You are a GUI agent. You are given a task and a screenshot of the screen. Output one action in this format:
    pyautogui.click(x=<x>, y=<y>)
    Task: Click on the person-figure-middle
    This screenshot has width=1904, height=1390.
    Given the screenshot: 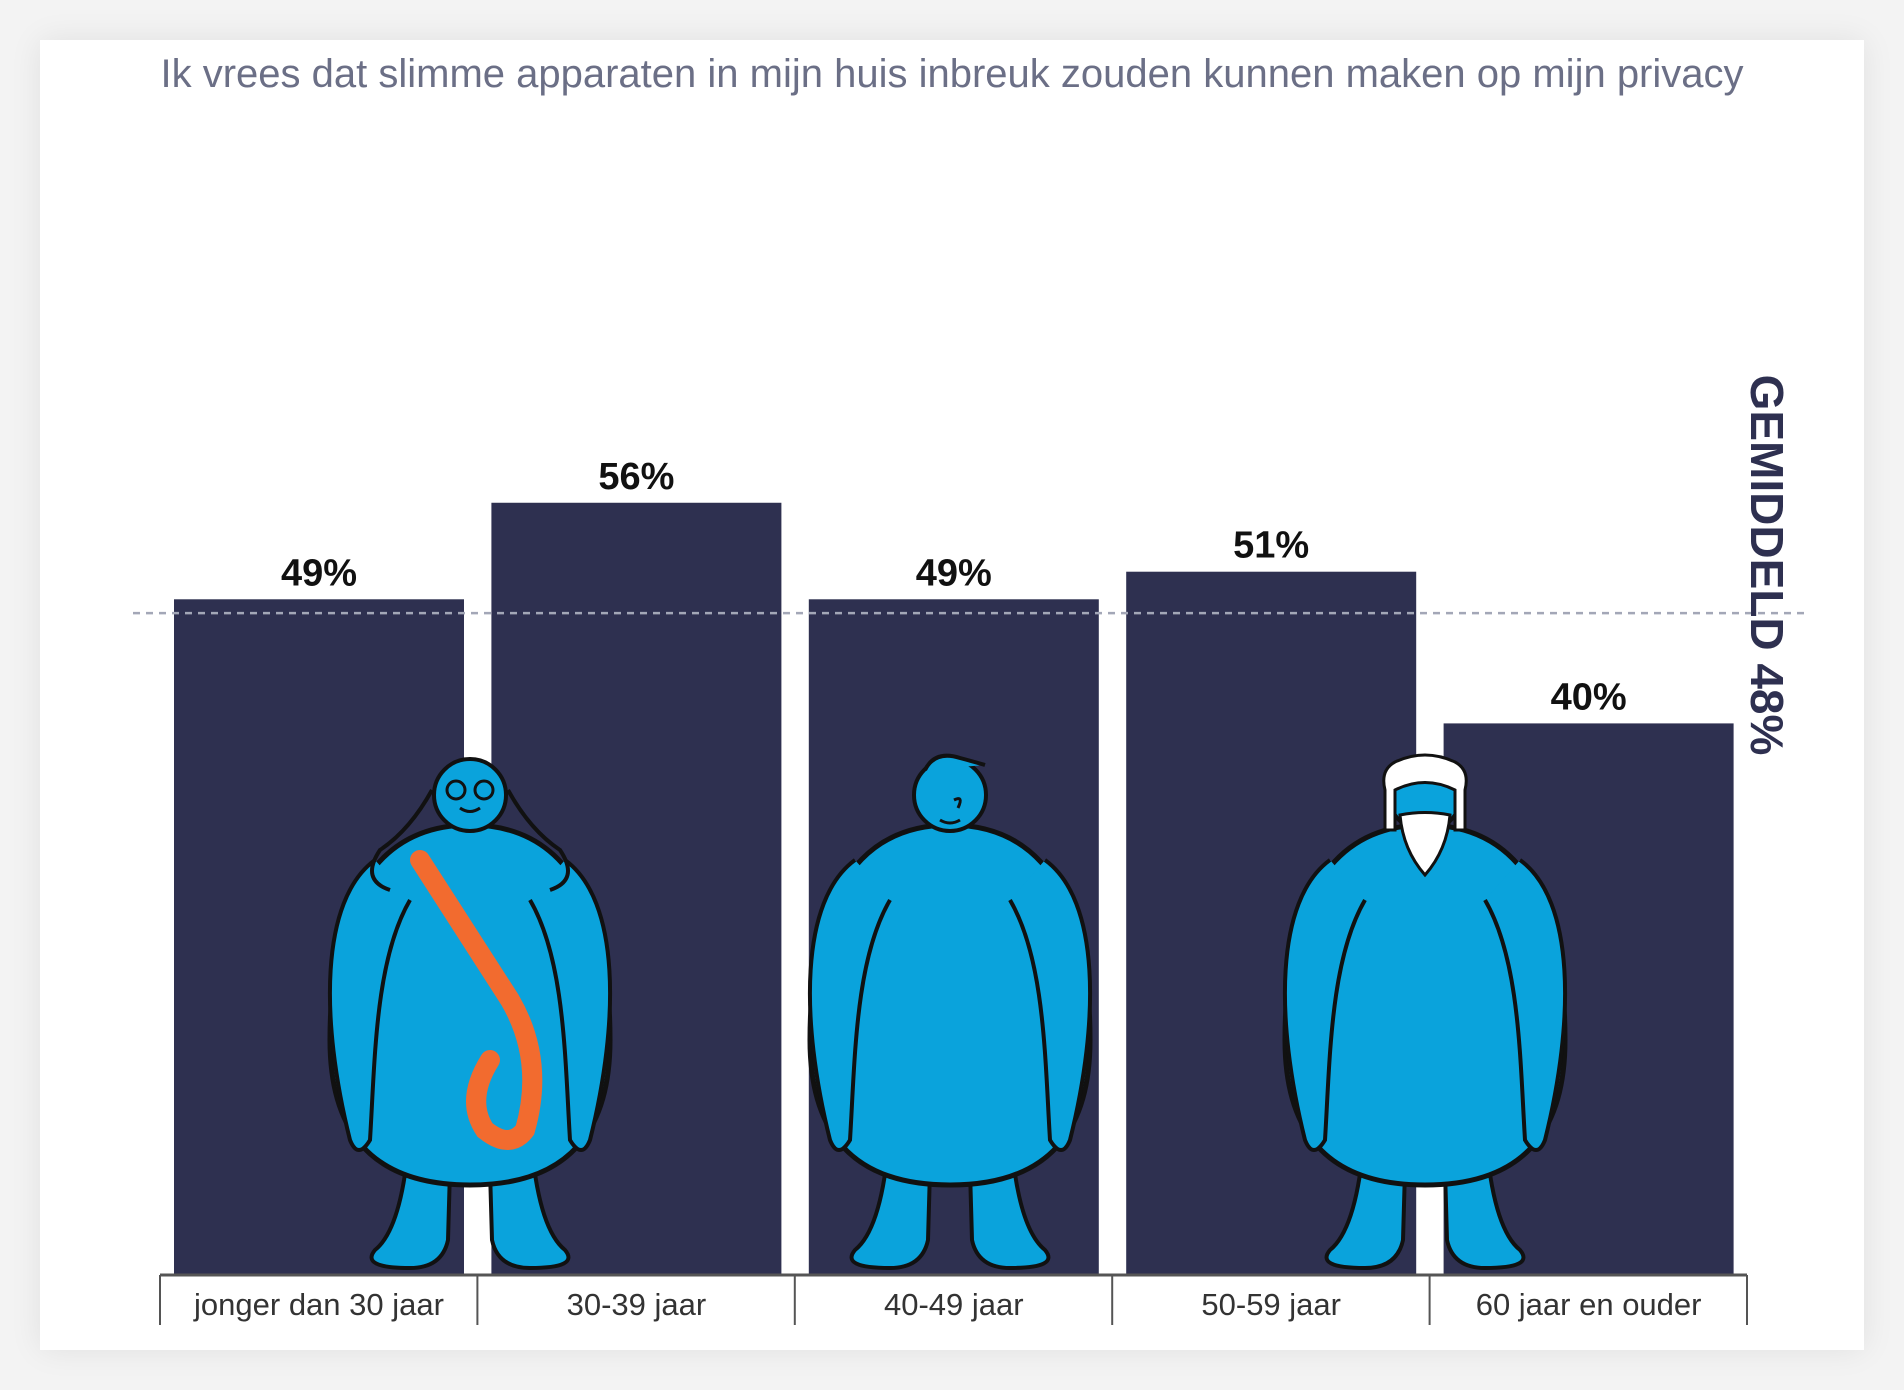 What is the action you would take?
    pyautogui.click(x=950, y=1012)
    